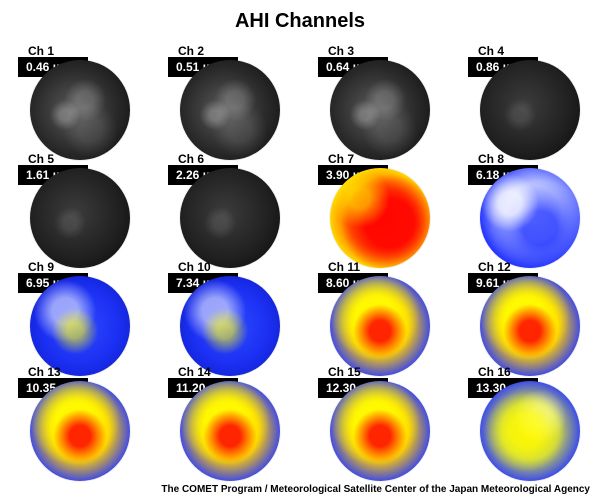 Image resolution: width=600 pixels, height=500 pixels. I want to click on channel-label: Ch 11, so click(344, 267).